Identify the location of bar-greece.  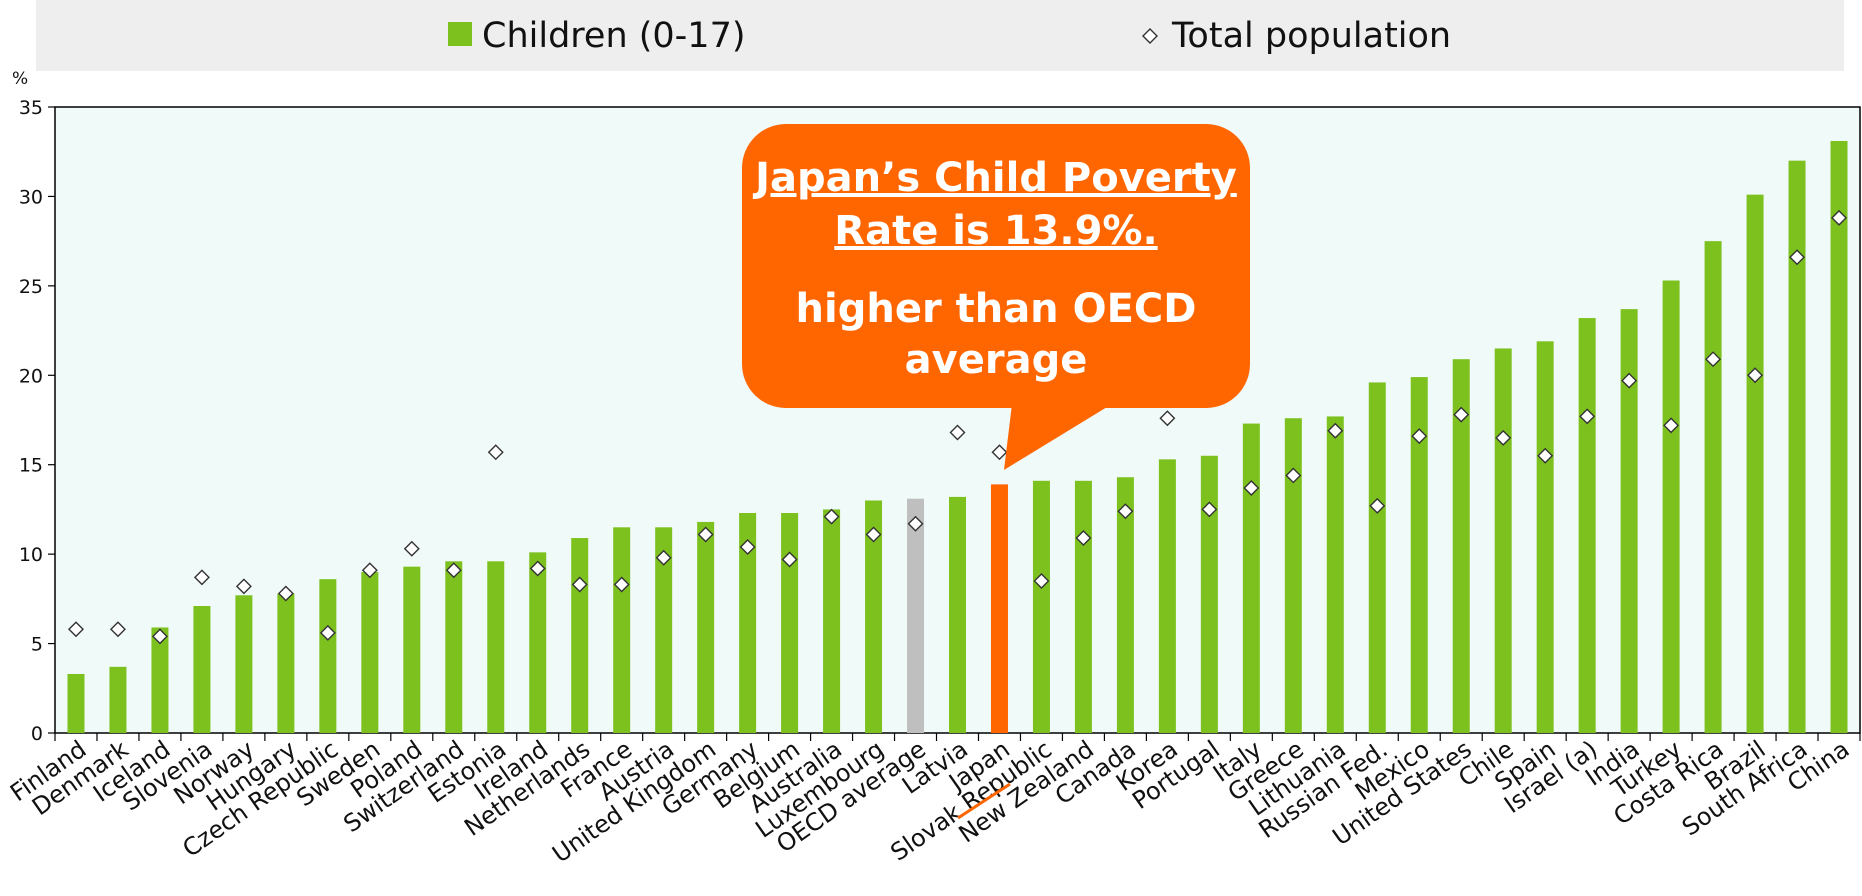
(1293, 575).